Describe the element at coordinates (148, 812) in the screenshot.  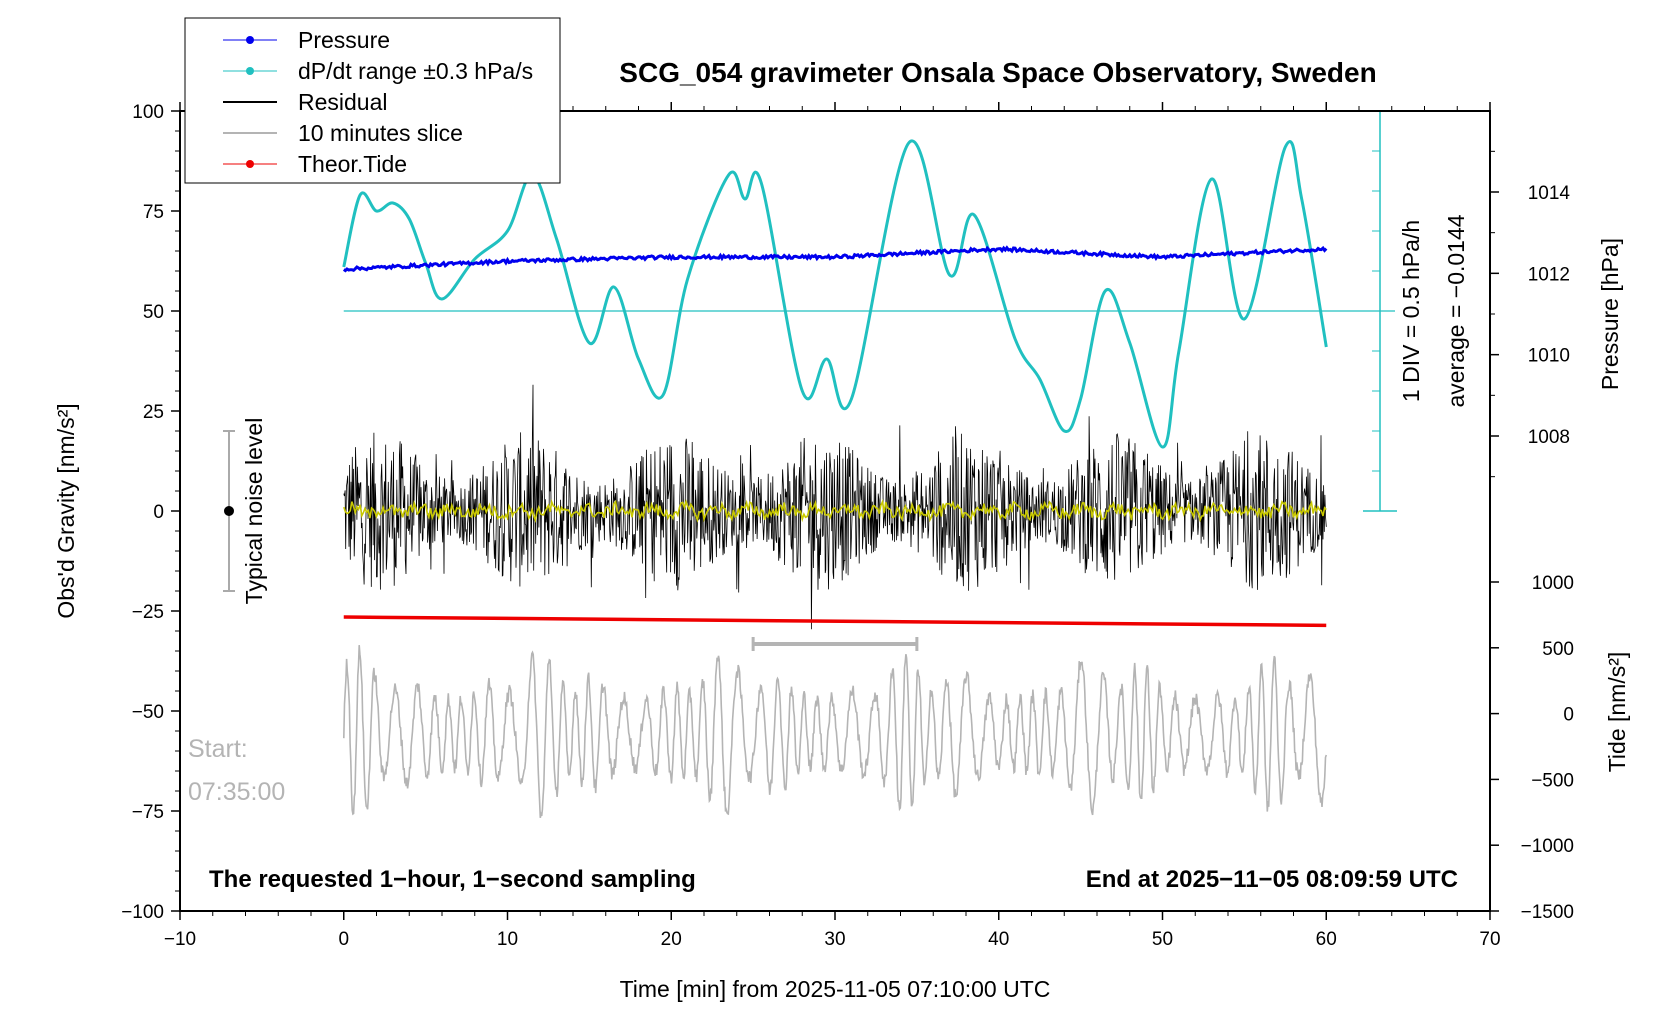
I see `y-tick-label: −75` at that location.